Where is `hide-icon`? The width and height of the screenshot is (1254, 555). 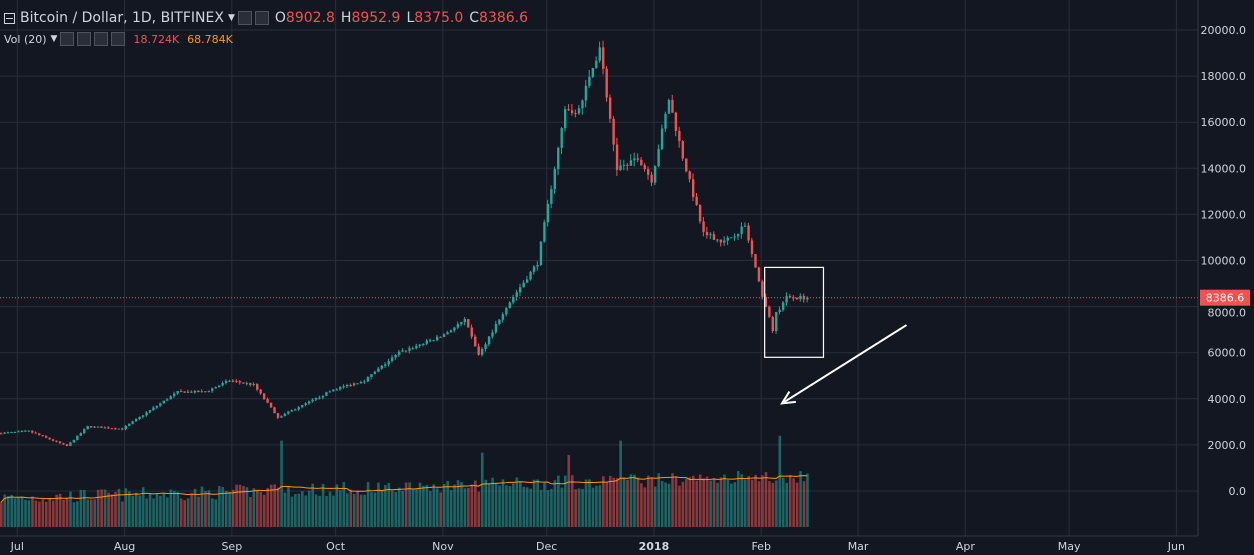 hide-icon is located at coordinates (261, 18).